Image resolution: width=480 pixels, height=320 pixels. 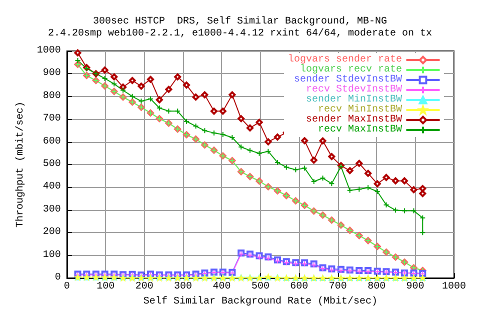 I want to click on x-tick-label: 200, so click(x=144, y=287).